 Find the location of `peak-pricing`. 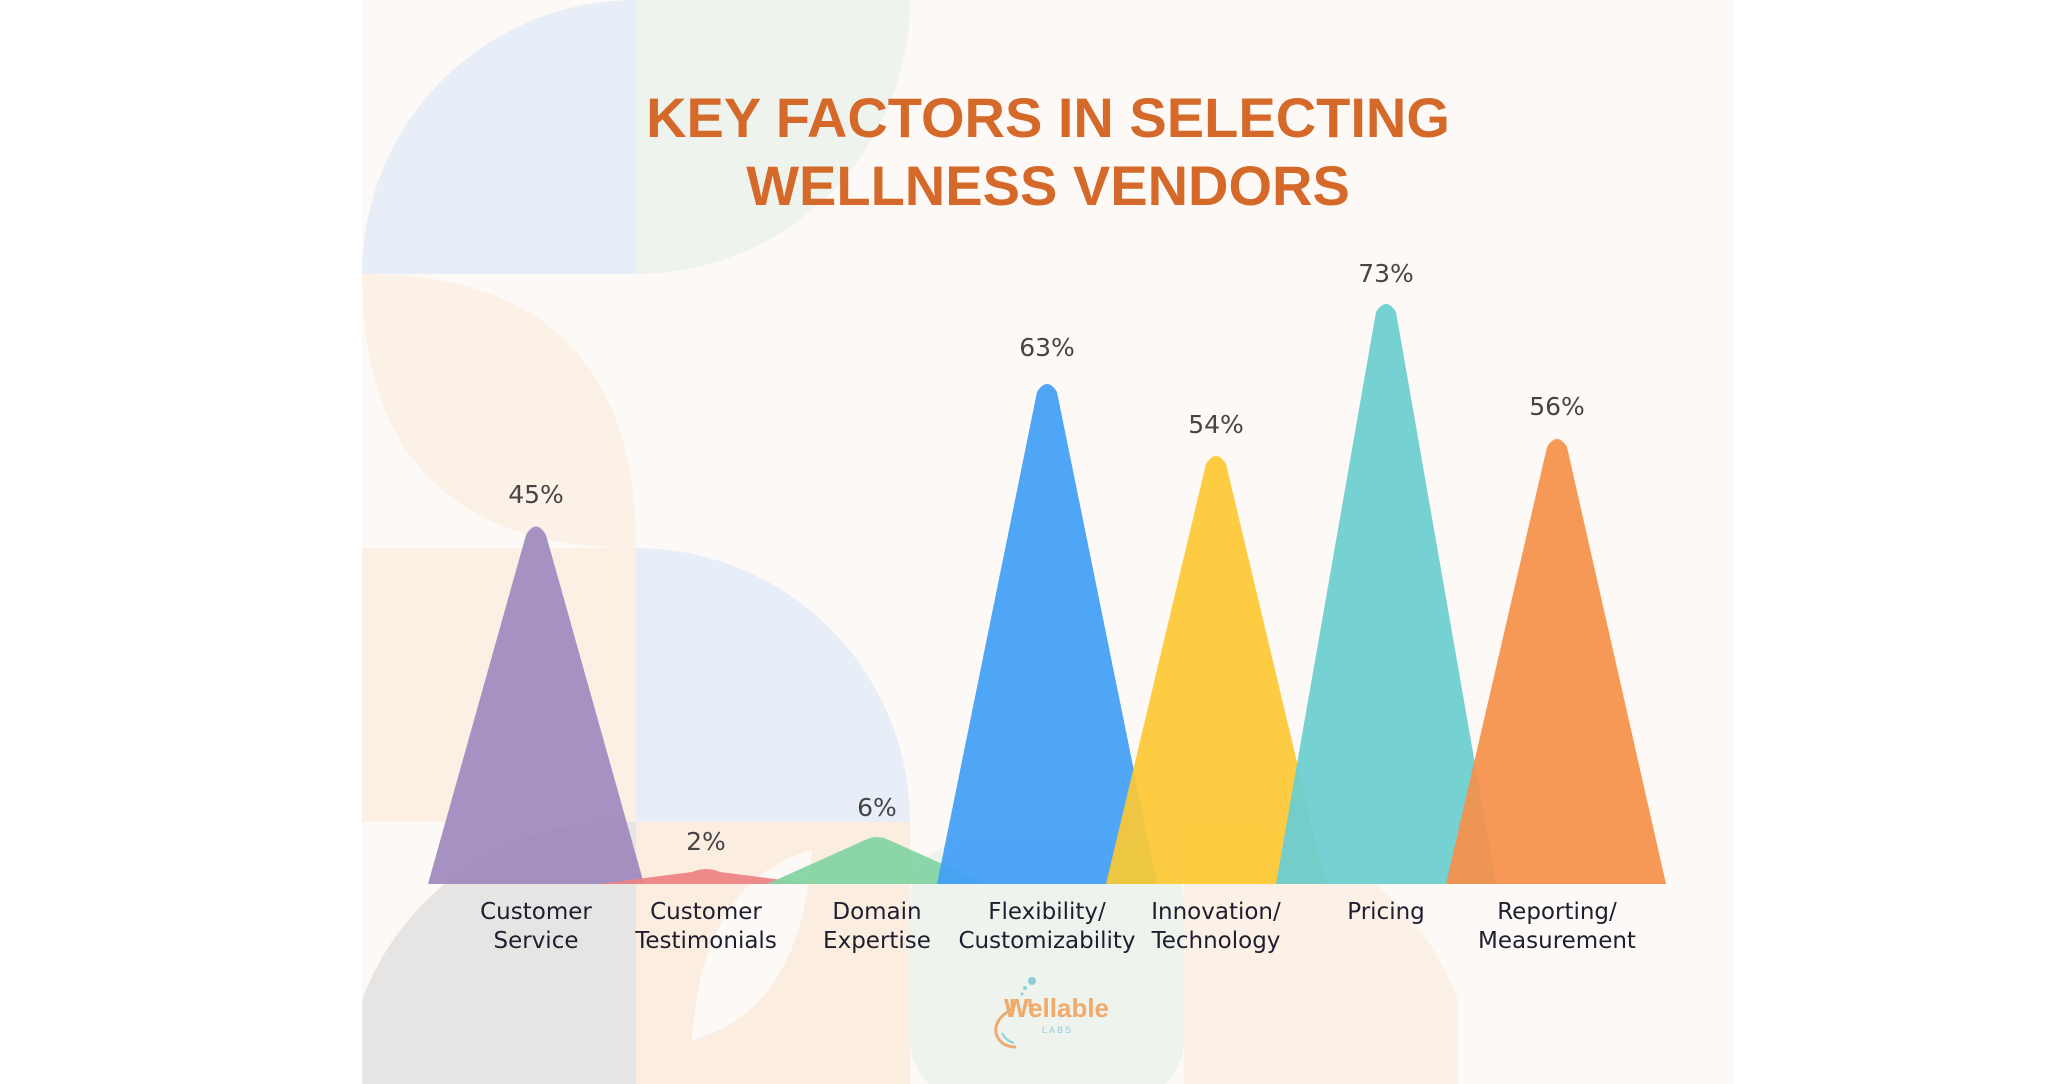

peak-pricing is located at coordinates (1386, 594).